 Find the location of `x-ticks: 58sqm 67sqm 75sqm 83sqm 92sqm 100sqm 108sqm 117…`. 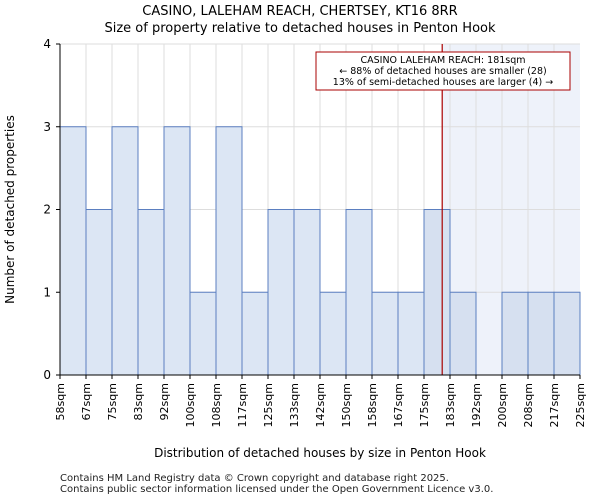

x-ticks: 58sqm 67sqm 75sqm 83sqm 92sqm 100sqm 108sqm 117… is located at coordinates (320, 401).